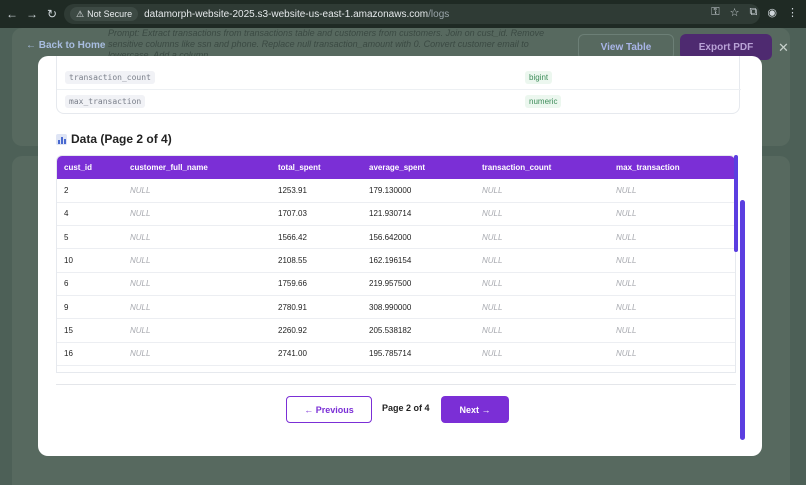 This screenshot has width=806, height=485. I want to click on table-row: 4 NULL 1707.03 121.930714 NULL NULL, so click(396, 214).